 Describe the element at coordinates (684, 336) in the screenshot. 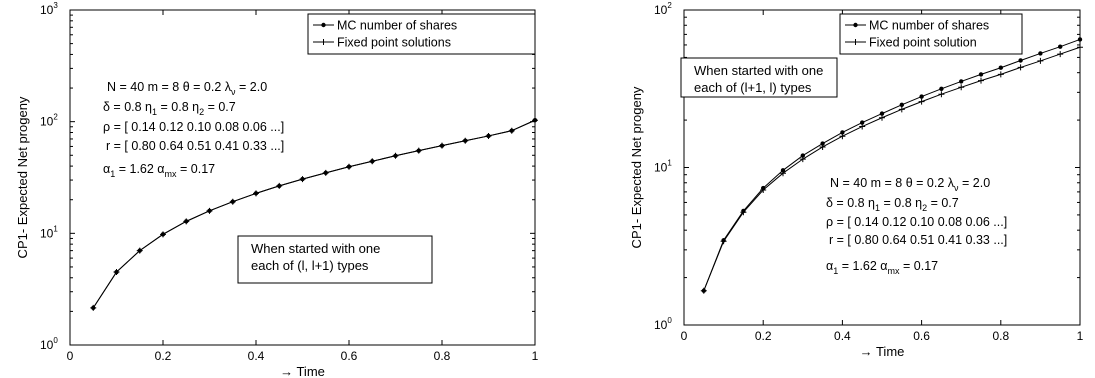

I see `x-tick-label: 0` at that location.